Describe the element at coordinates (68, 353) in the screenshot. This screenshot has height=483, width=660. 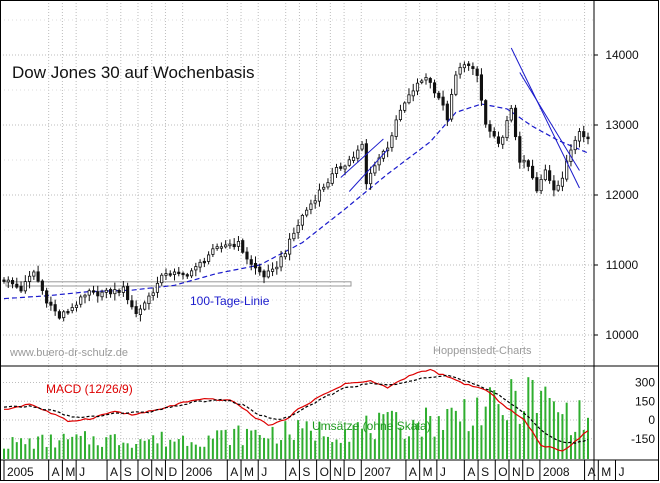
I see `watermark: www.buero-dr-schulz.de` at that location.